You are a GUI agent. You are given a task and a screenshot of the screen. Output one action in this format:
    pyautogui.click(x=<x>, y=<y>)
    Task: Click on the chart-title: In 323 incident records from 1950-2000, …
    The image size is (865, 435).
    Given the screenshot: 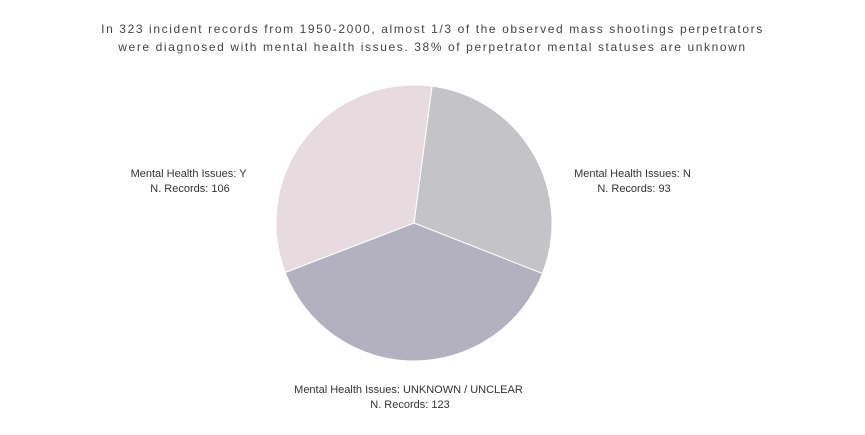 What is the action you would take?
    pyautogui.click(x=432, y=38)
    